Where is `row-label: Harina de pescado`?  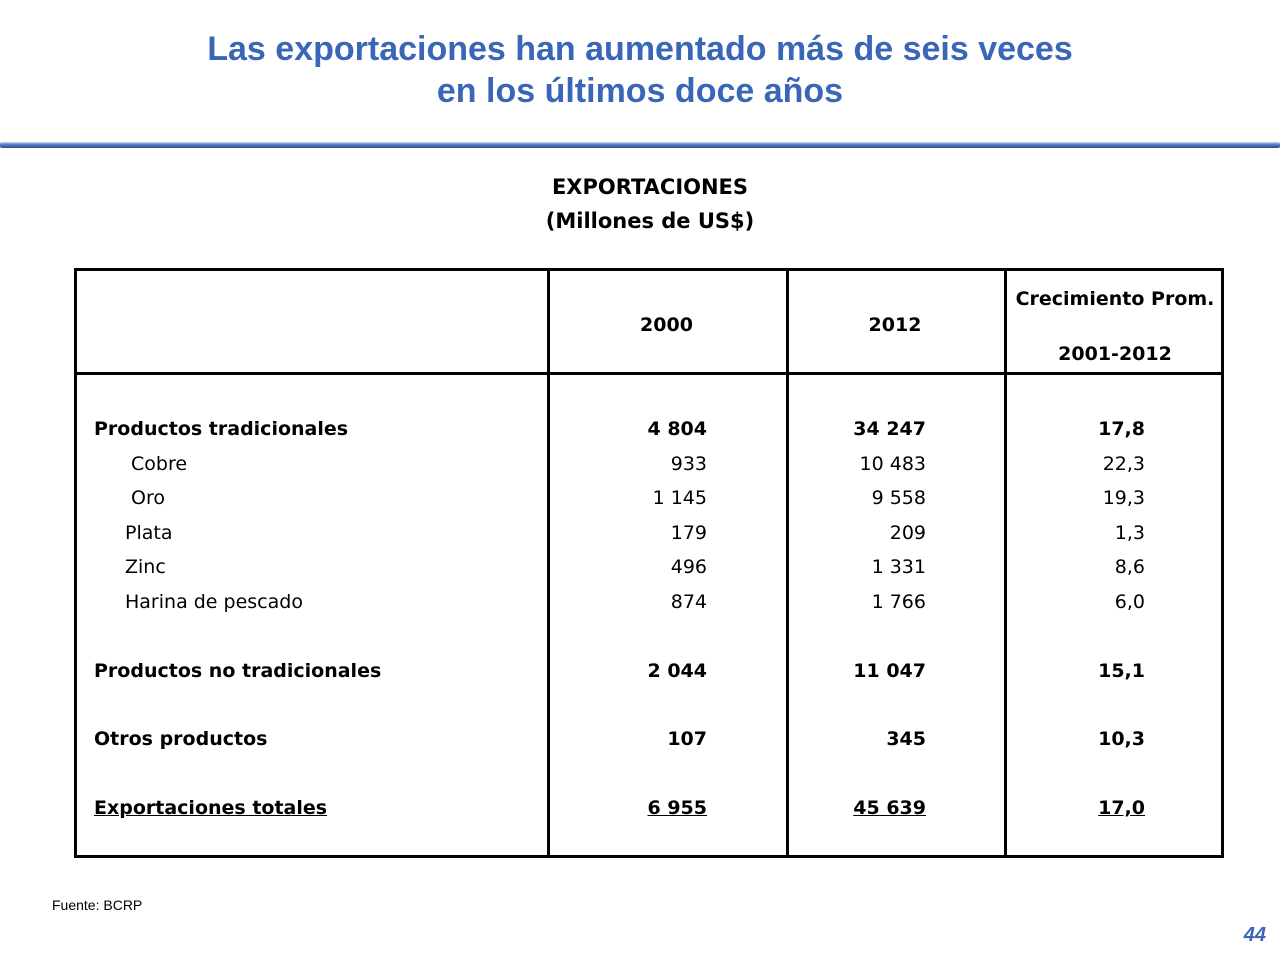 row-label: Harina de pescado is located at coordinates (214, 602).